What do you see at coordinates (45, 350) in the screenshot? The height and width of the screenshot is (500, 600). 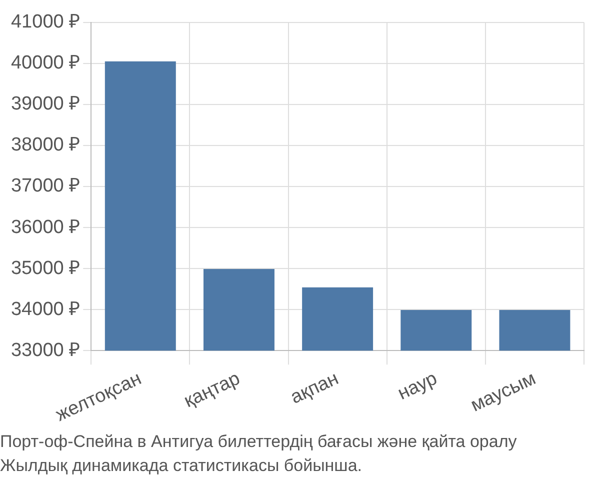 I see `y-tick-label: 33000 ₽` at bounding box center [45, 350].